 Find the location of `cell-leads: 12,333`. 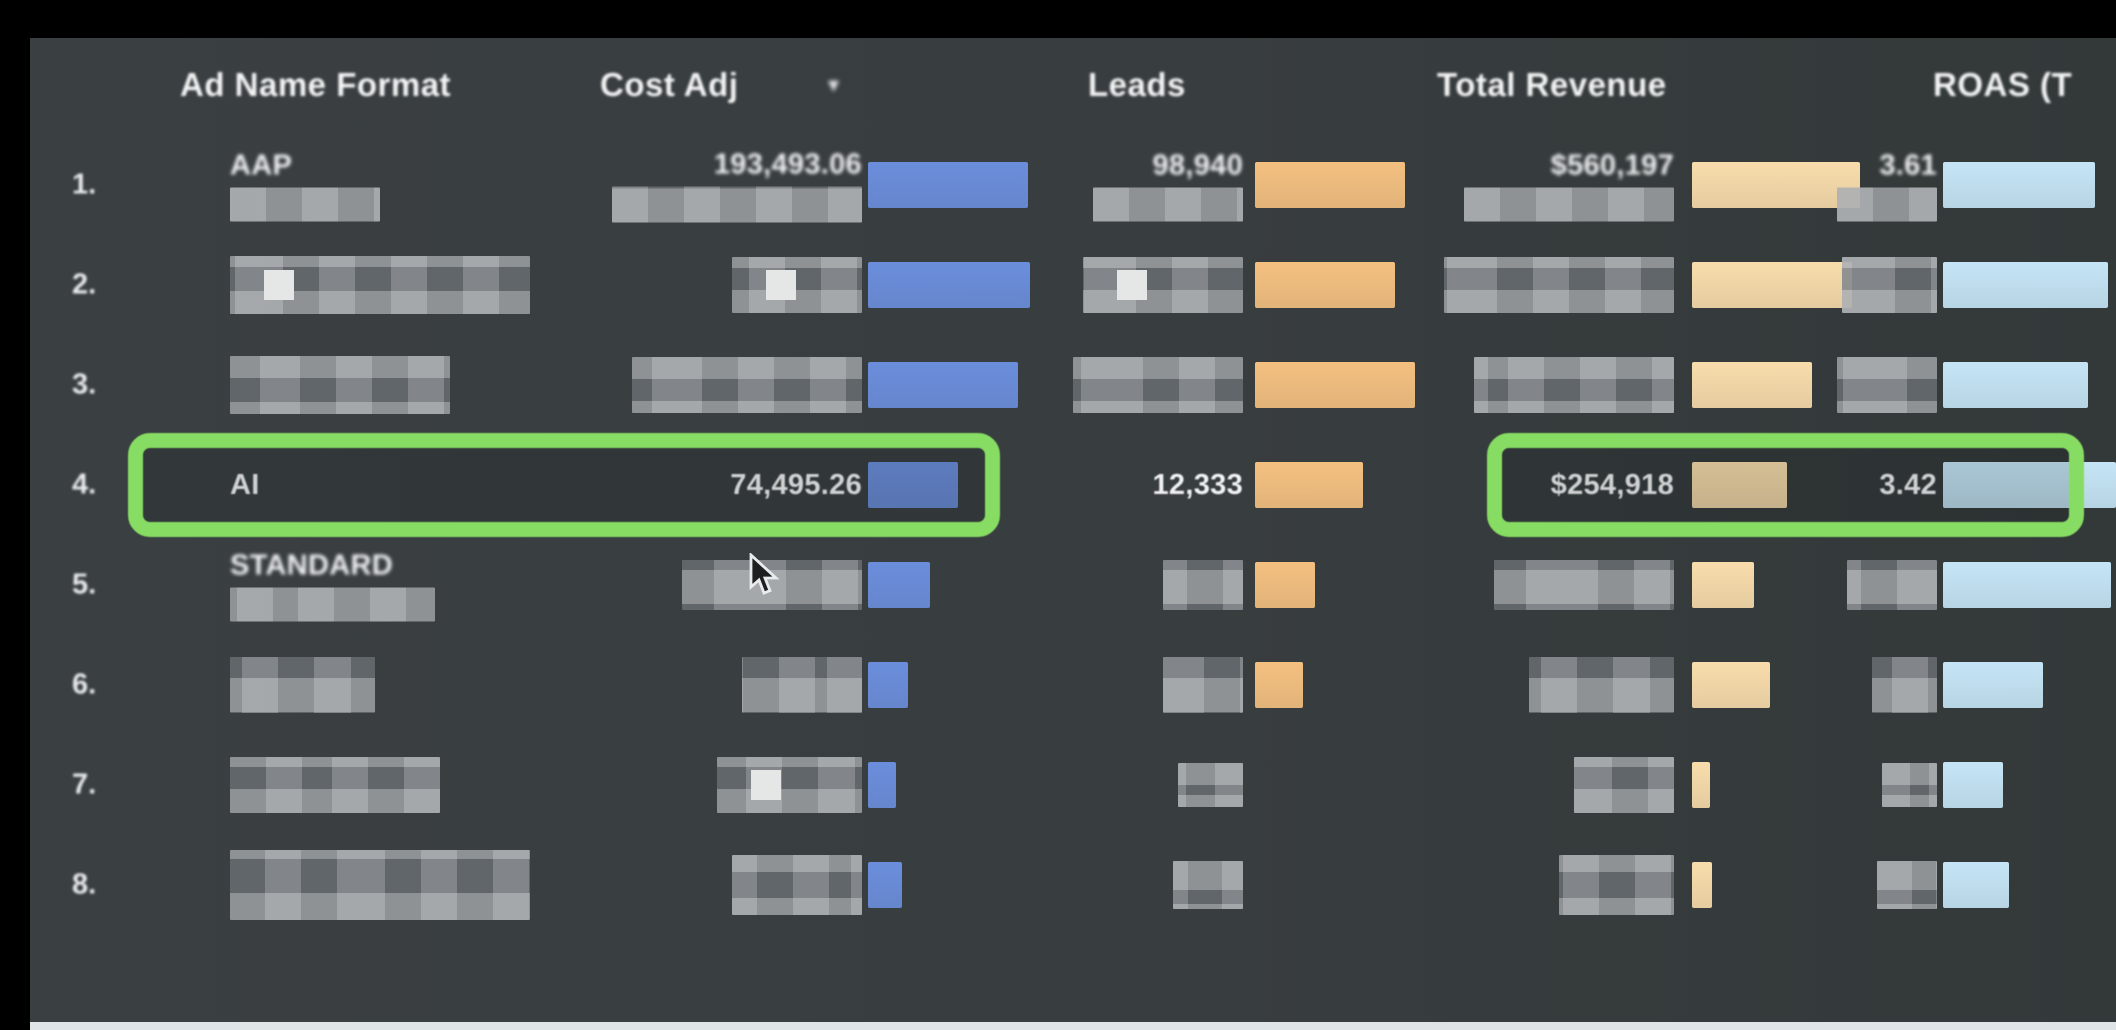

cell-leads: 12,333 is located at coordinates (1198, 485).